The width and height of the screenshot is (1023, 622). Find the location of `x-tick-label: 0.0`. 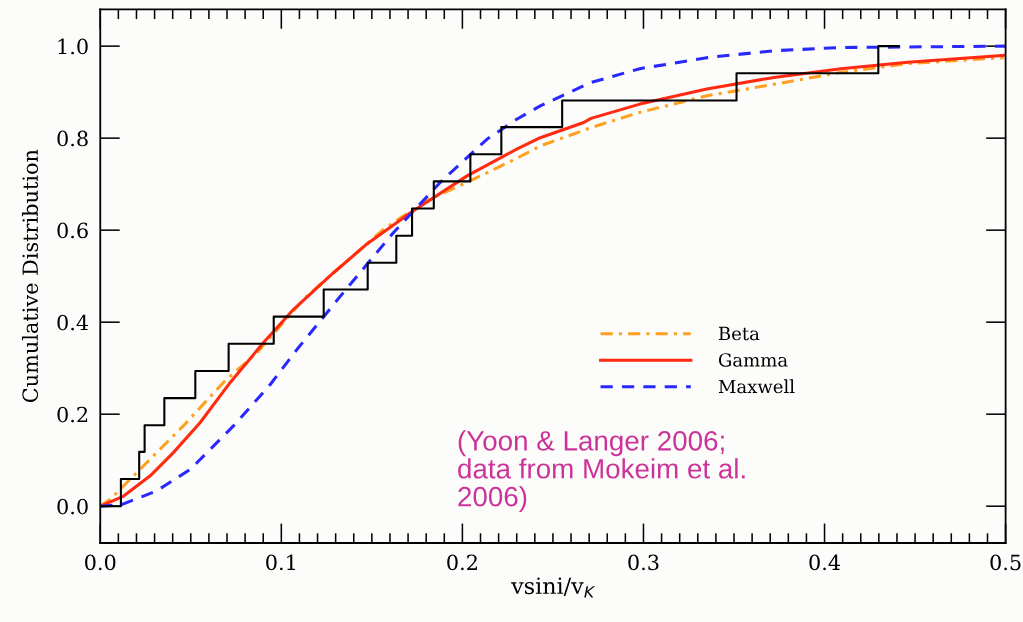

x-tick-label: 0.0 is located at coordinates (100, 562).